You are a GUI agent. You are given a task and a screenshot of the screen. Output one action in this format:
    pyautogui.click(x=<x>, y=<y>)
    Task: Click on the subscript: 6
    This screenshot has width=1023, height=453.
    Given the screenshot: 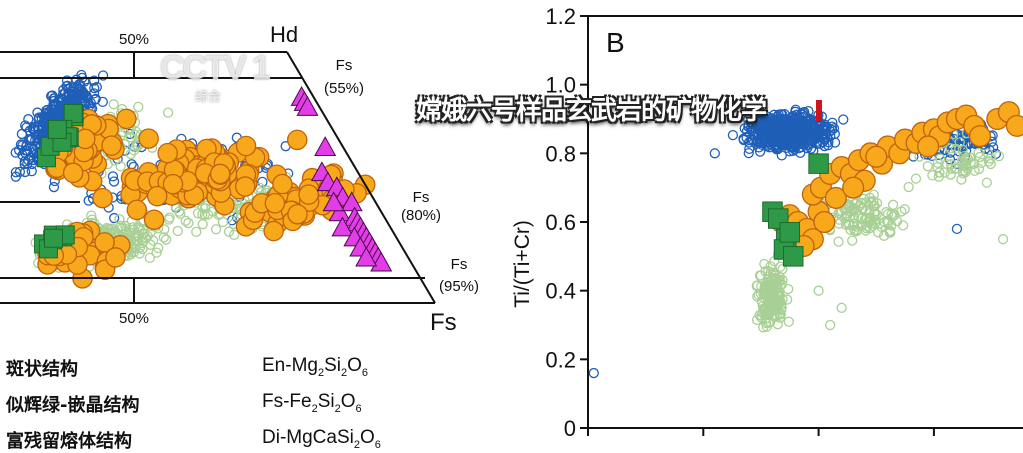 What is the action you would take?
    pyautogui.click(x=358, y=408)
    